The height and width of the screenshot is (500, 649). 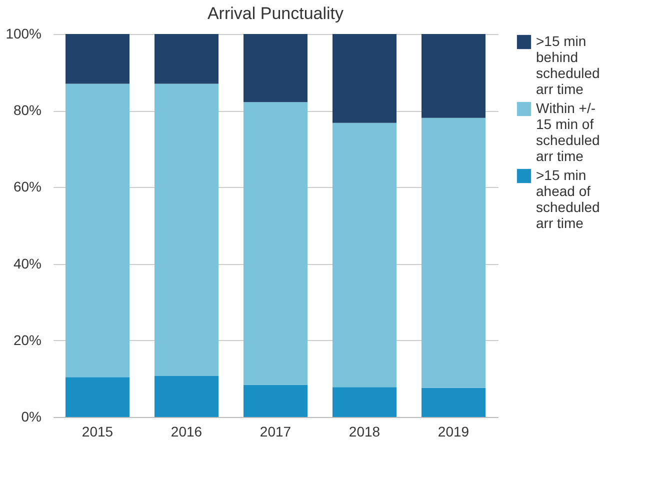 I want to click on legend-label: >15 min ahead of scheduled arr time, so click(x=568, y=199).